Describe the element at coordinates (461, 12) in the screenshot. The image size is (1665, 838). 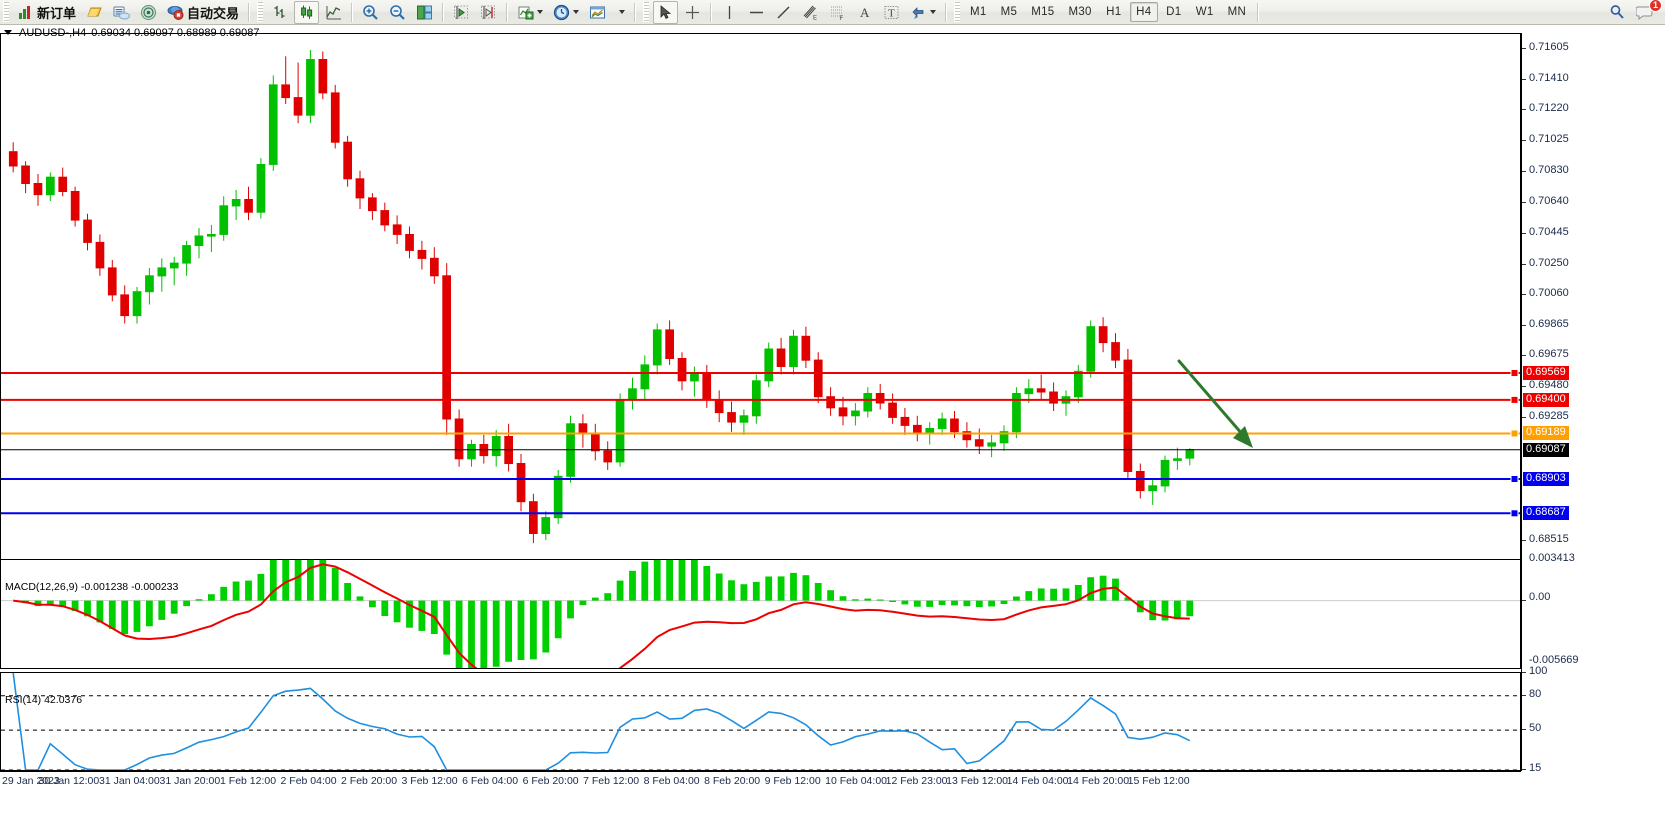
I see `shift-start-button` at that location.